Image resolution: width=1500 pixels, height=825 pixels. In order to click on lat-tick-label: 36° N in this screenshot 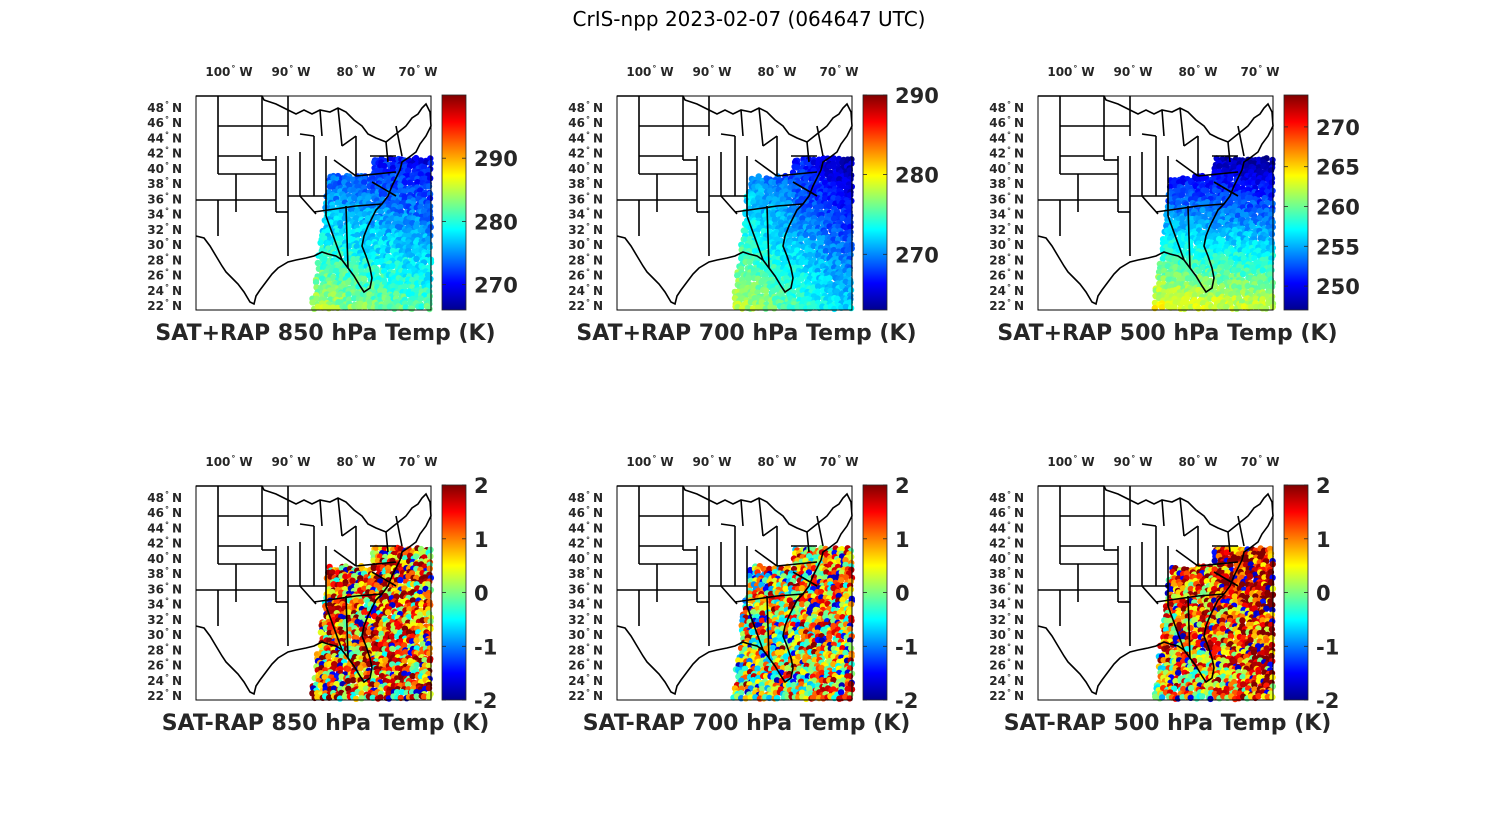, I will do `click(164, 198)`.